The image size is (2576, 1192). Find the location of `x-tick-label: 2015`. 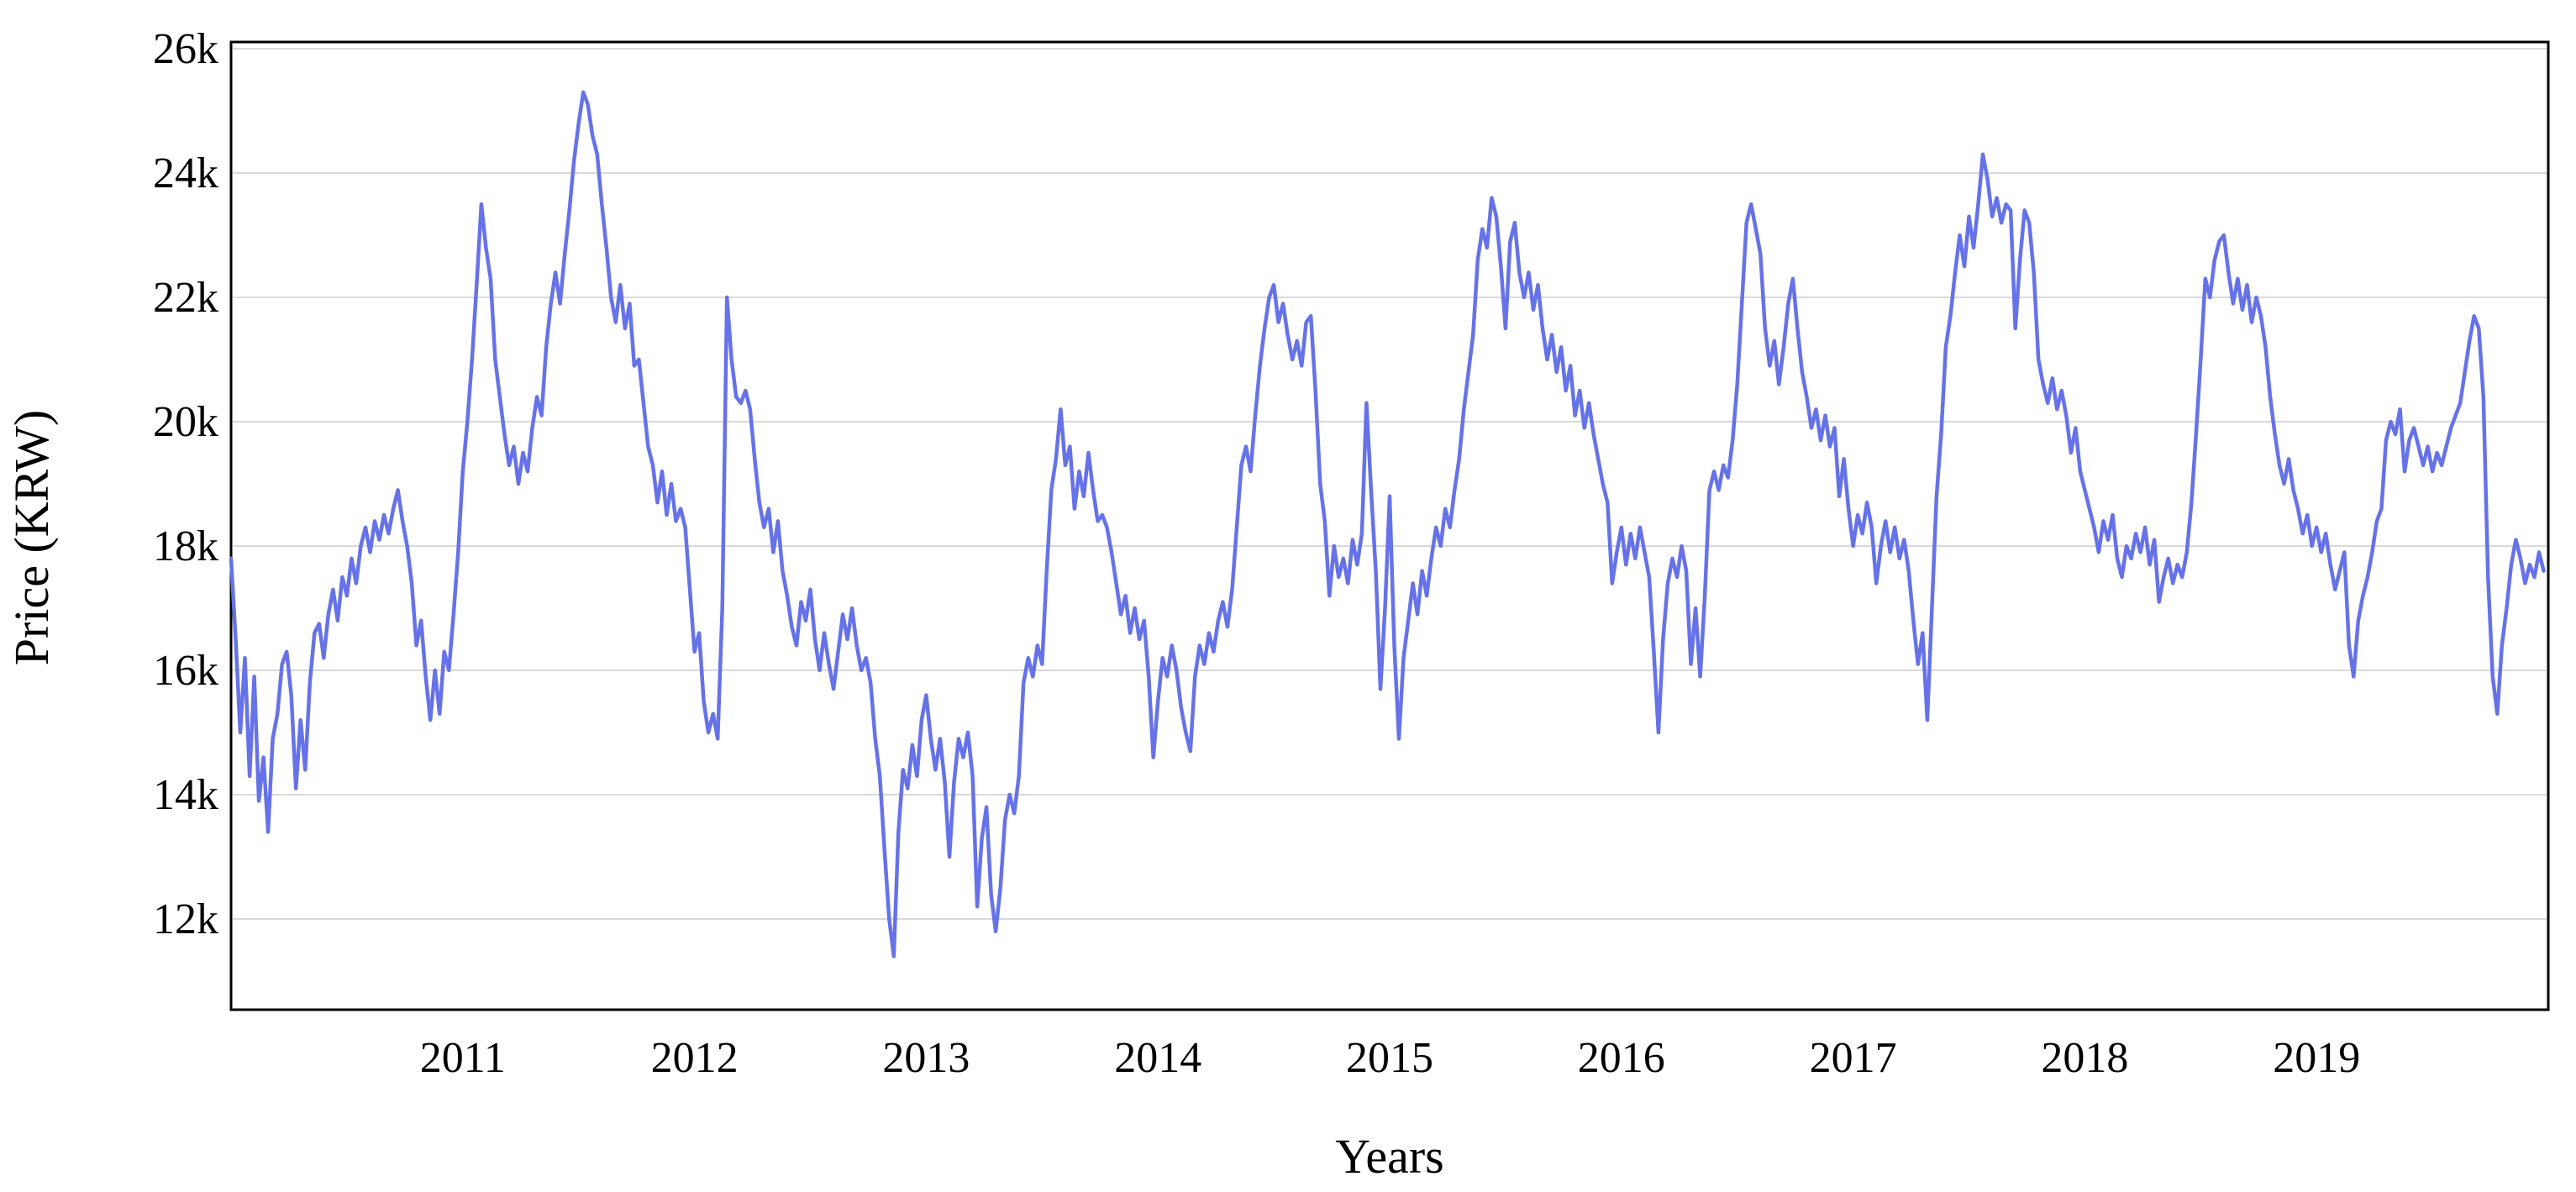

x-tick-label: 2015 is located at coordinates (1389, 1058).